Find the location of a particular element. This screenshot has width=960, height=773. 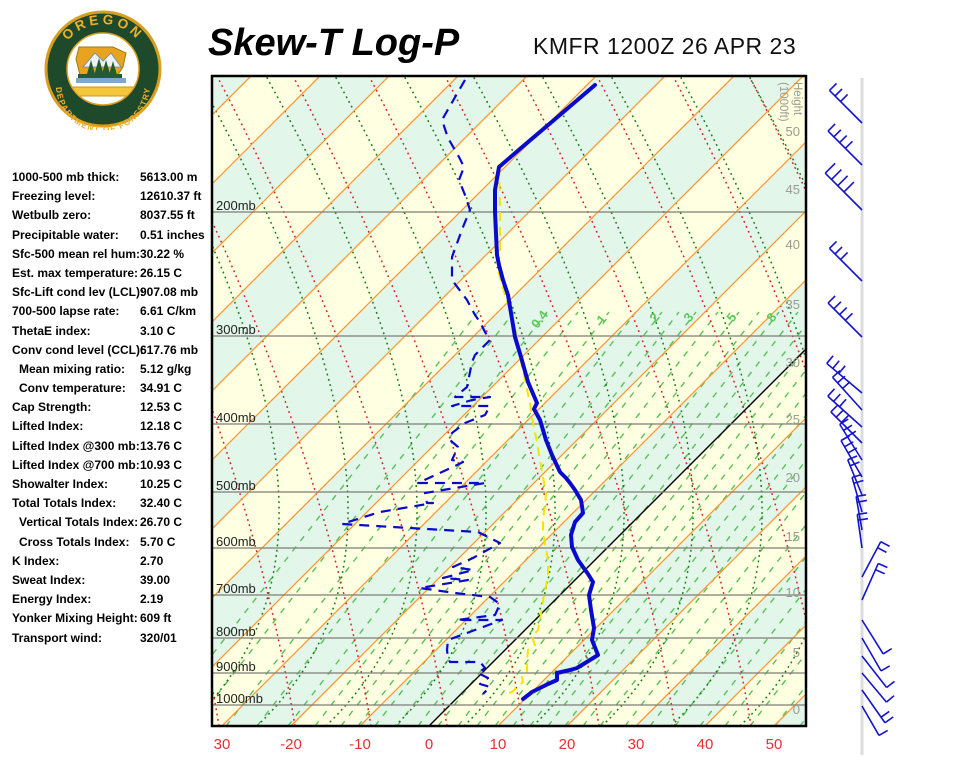

height-tick-label: 10 is located at coordinates (793, 592).